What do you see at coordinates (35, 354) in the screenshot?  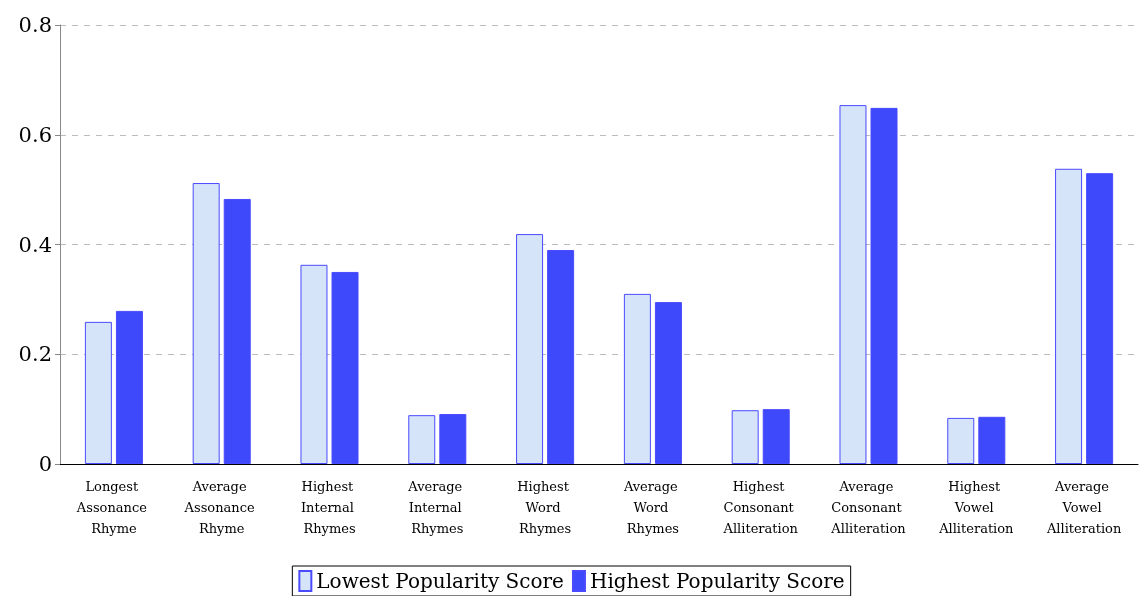 I see `y-tick-label: 0.2` at bounding box center [35, 354].